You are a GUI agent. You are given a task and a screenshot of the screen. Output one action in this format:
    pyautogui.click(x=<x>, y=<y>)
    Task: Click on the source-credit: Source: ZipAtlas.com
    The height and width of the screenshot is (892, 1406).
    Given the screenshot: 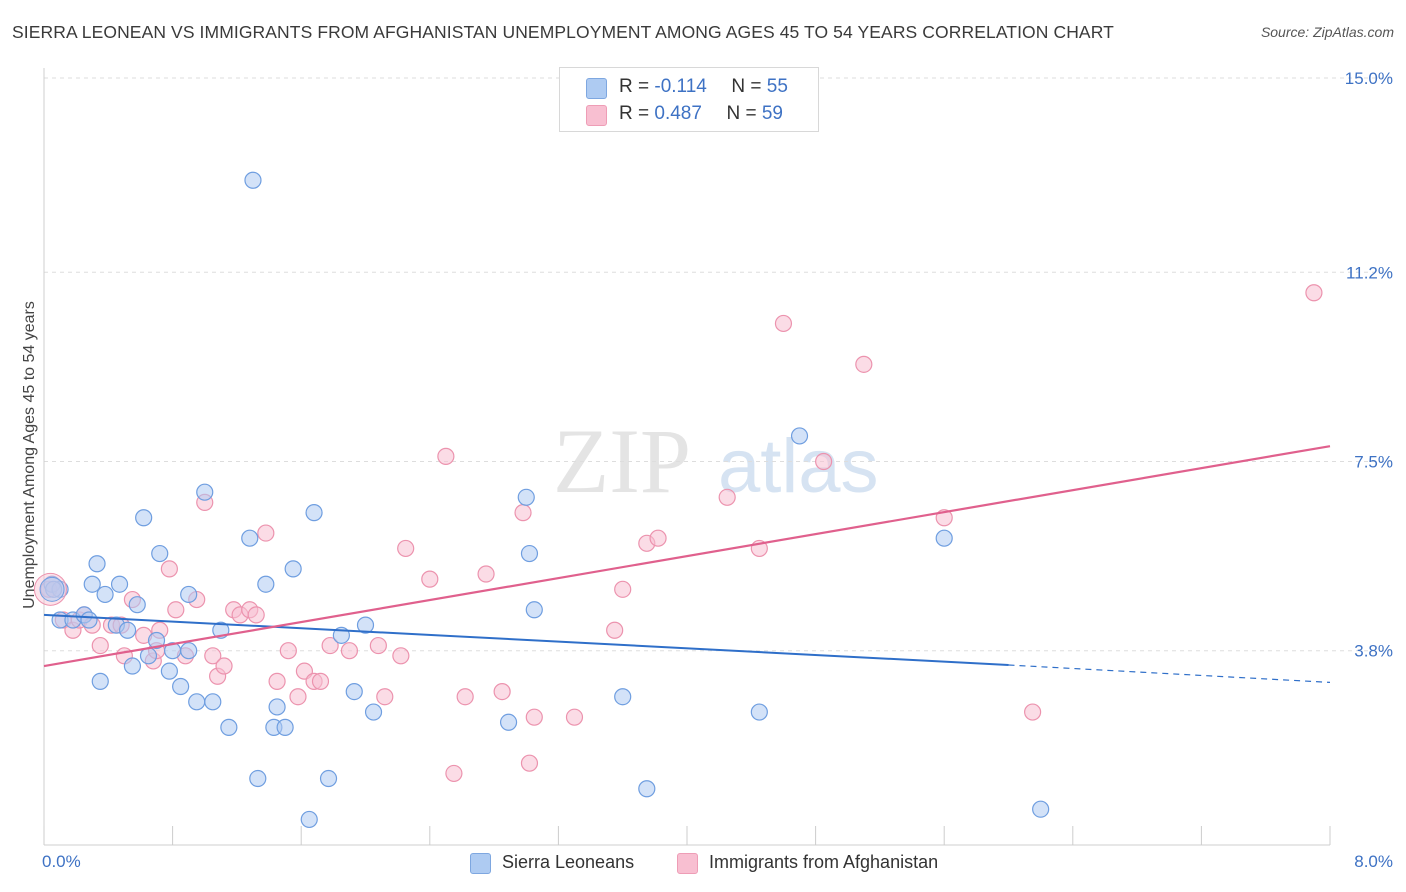 What is the action you would take?
    pyautogui.click(x=1327, y=32)
    